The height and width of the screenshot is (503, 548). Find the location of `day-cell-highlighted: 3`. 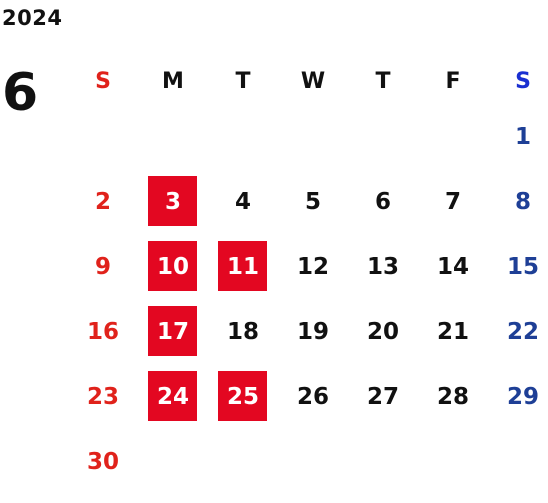

day-cell-highlighted: 3 is located at coordinates (173, 201).